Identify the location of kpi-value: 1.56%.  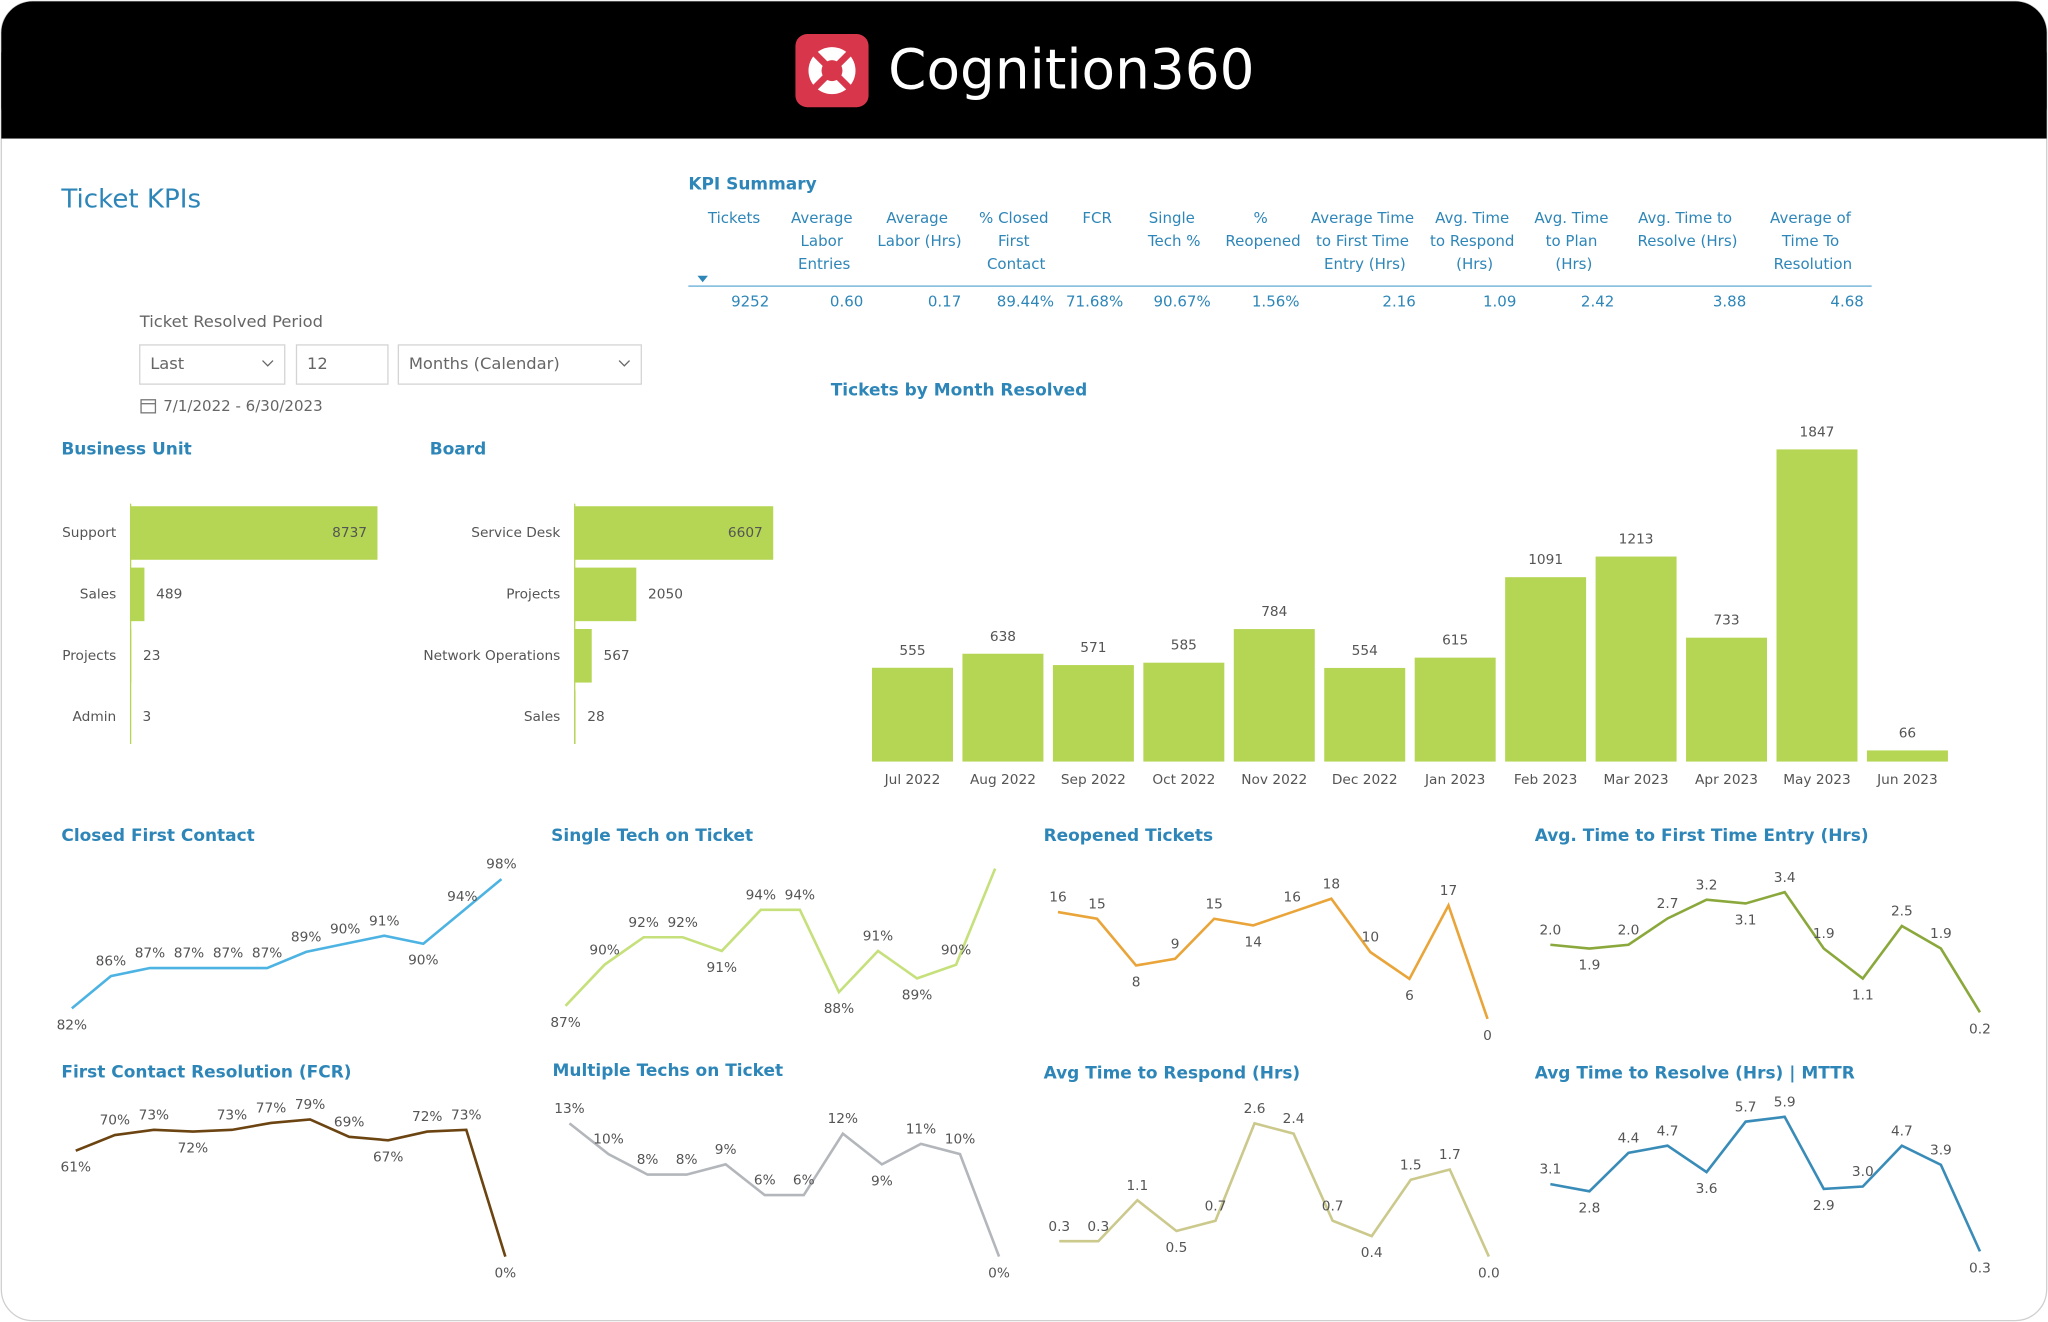
(1276, 301).